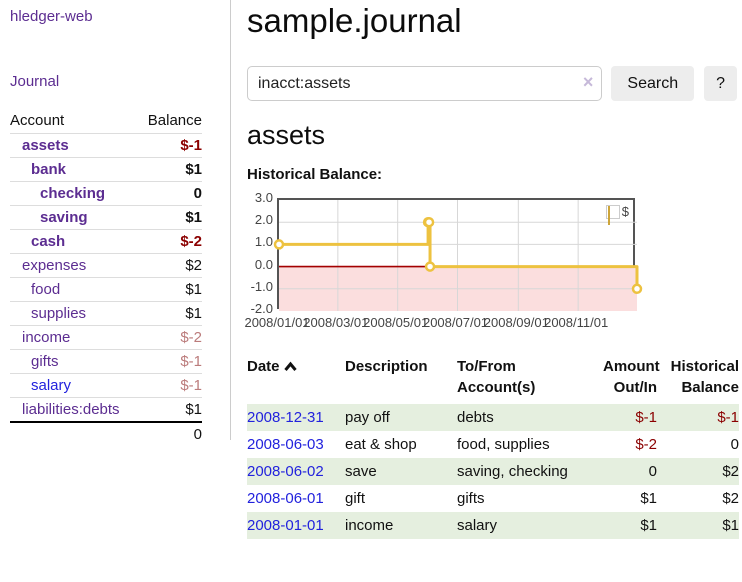 This screenshot has width=742, height=582. Describe the element at coordinates (285, 417) in the screenshot. I see `transaction-date-link: 2008-12-31` at that location.